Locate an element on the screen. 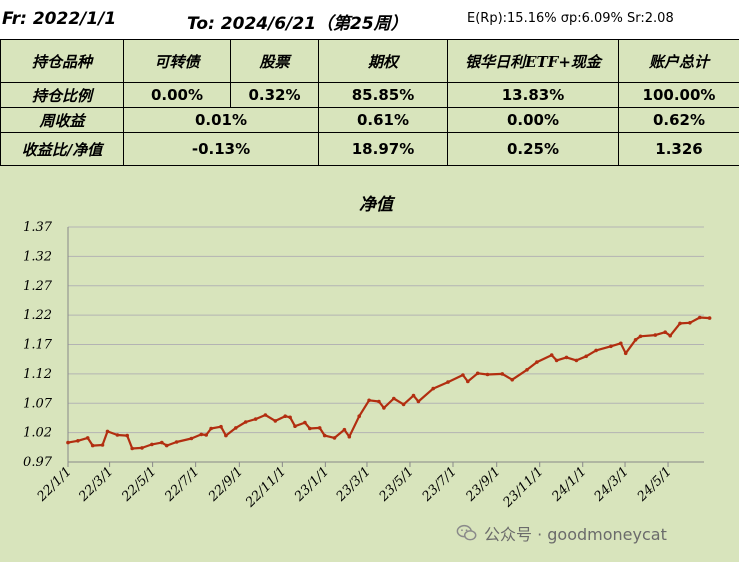 Image resolution: width=739 pixels, height=562 pixels. row-label: 收益比/净值 is located at coordinates (62, 149).